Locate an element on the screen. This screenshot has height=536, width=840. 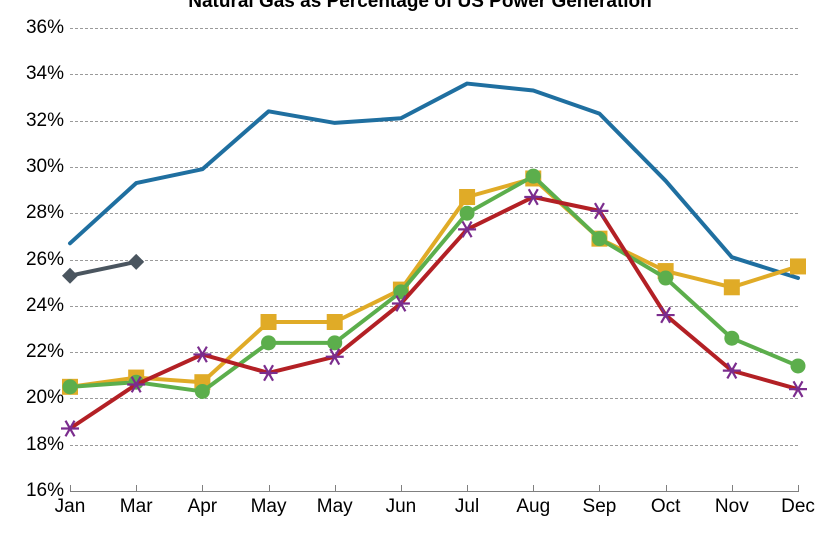
x-axis-tick-label: Jun is located at coordinates (401, 506).